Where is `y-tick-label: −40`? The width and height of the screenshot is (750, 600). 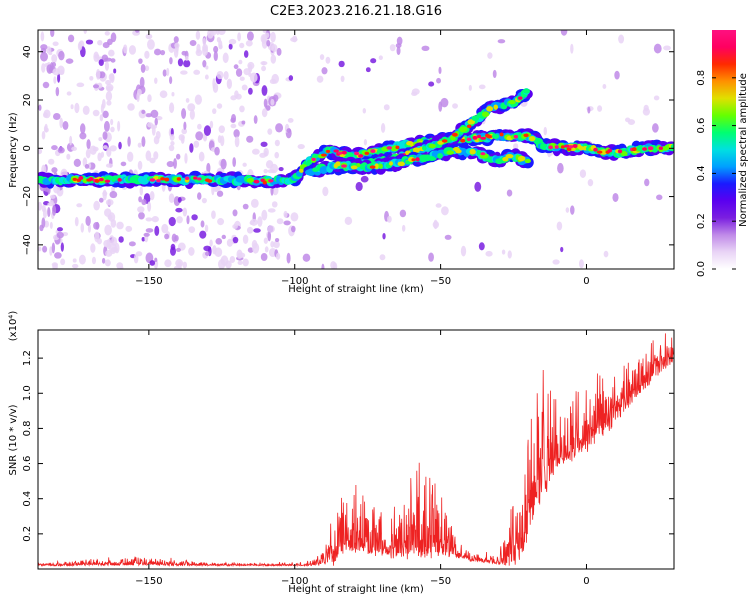
y-tick-label: −40 is located at coordinates (27, 244).